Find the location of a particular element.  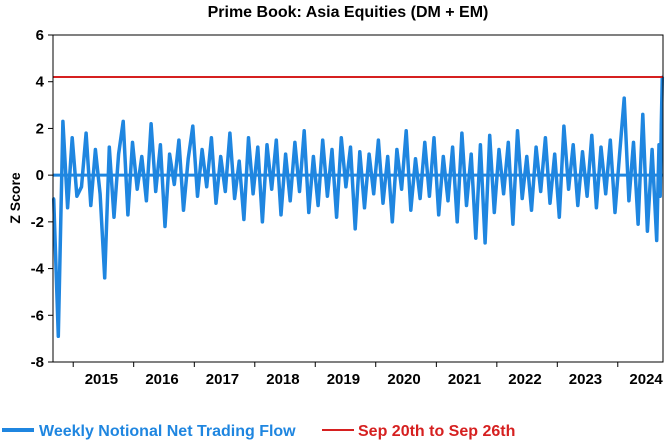

x-tick-label: 2017 is located at coordinates (222, 379).